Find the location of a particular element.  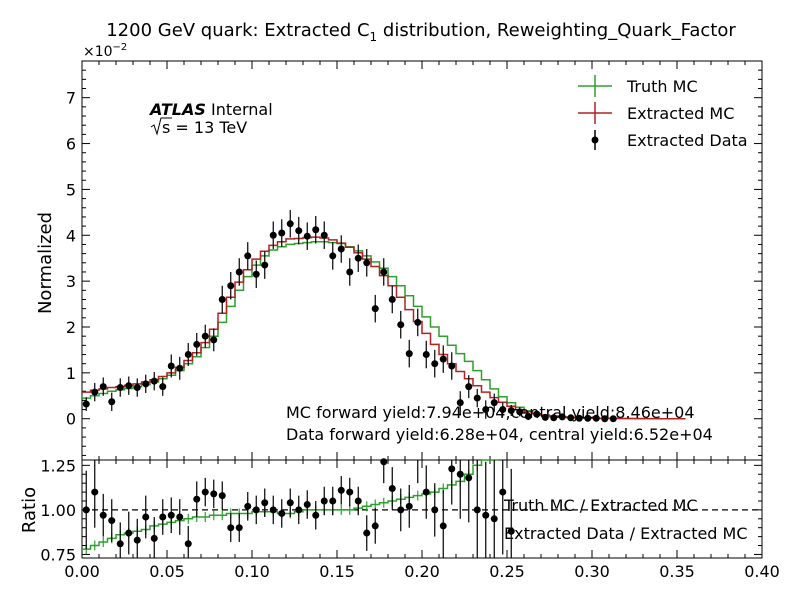

legend-entry-truth-mc: Truth MC is located at coordinates (638, 86).